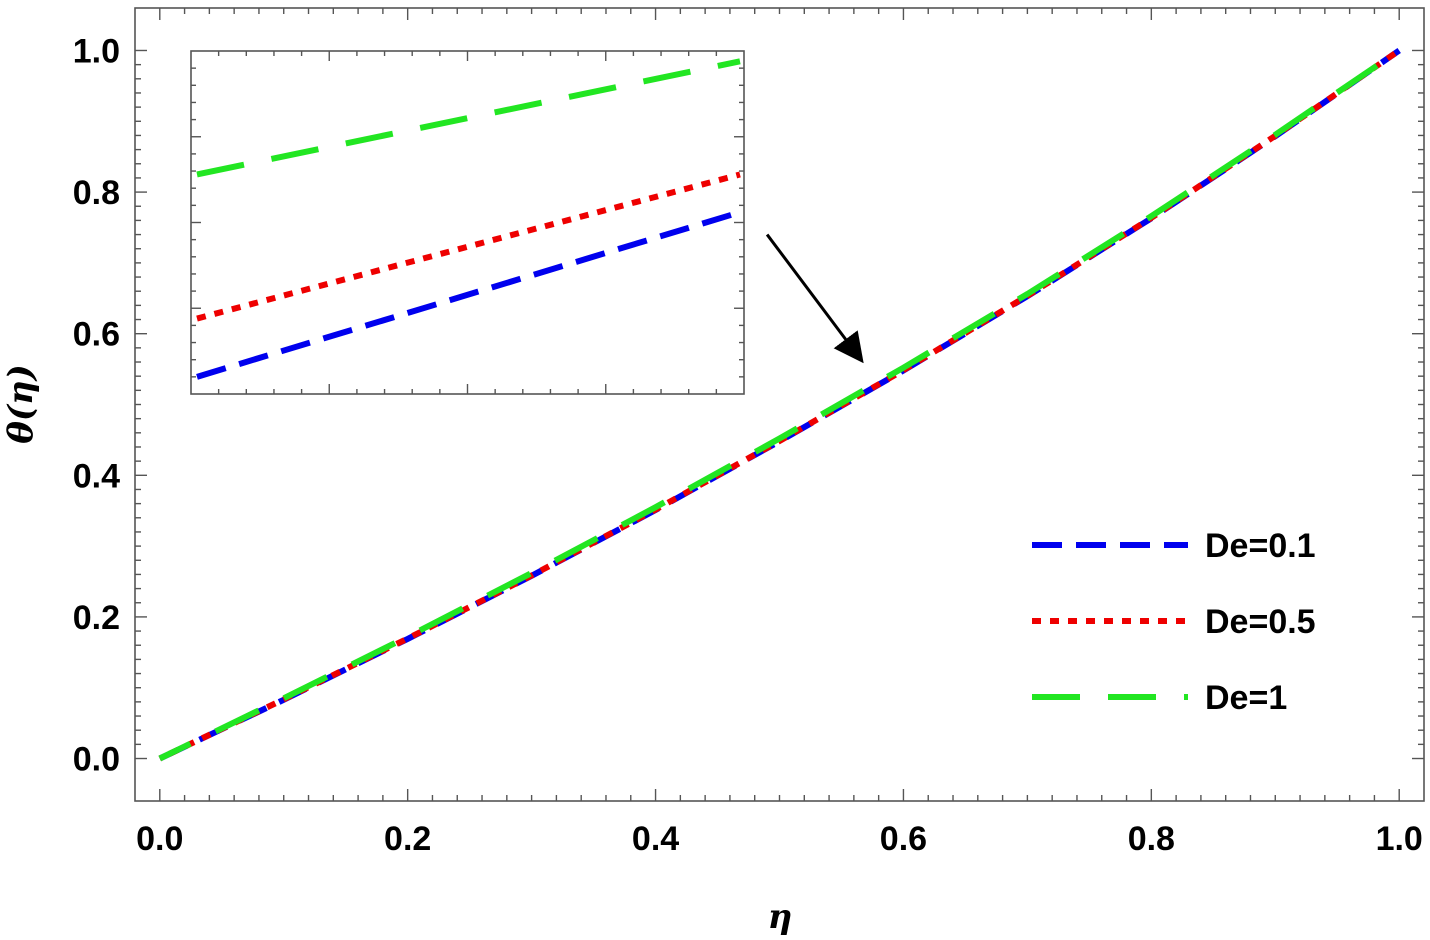 The image size is (1430, 940). Describe the element at coordinates (1399, 839) in the screenshot. I see `x-tick-label: 1.0` at that location.